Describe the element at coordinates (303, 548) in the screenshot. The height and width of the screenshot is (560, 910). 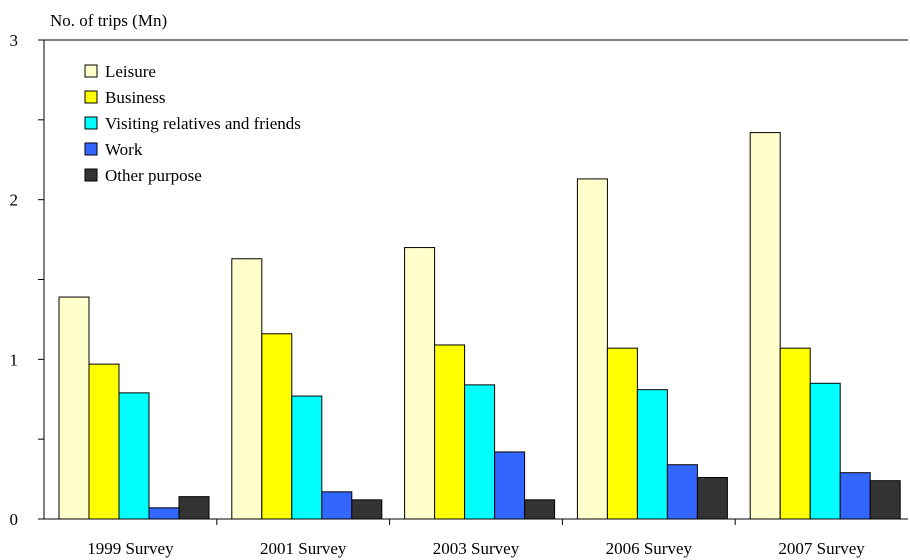
I see `x-tick-label: 2001 Survey` at that location.